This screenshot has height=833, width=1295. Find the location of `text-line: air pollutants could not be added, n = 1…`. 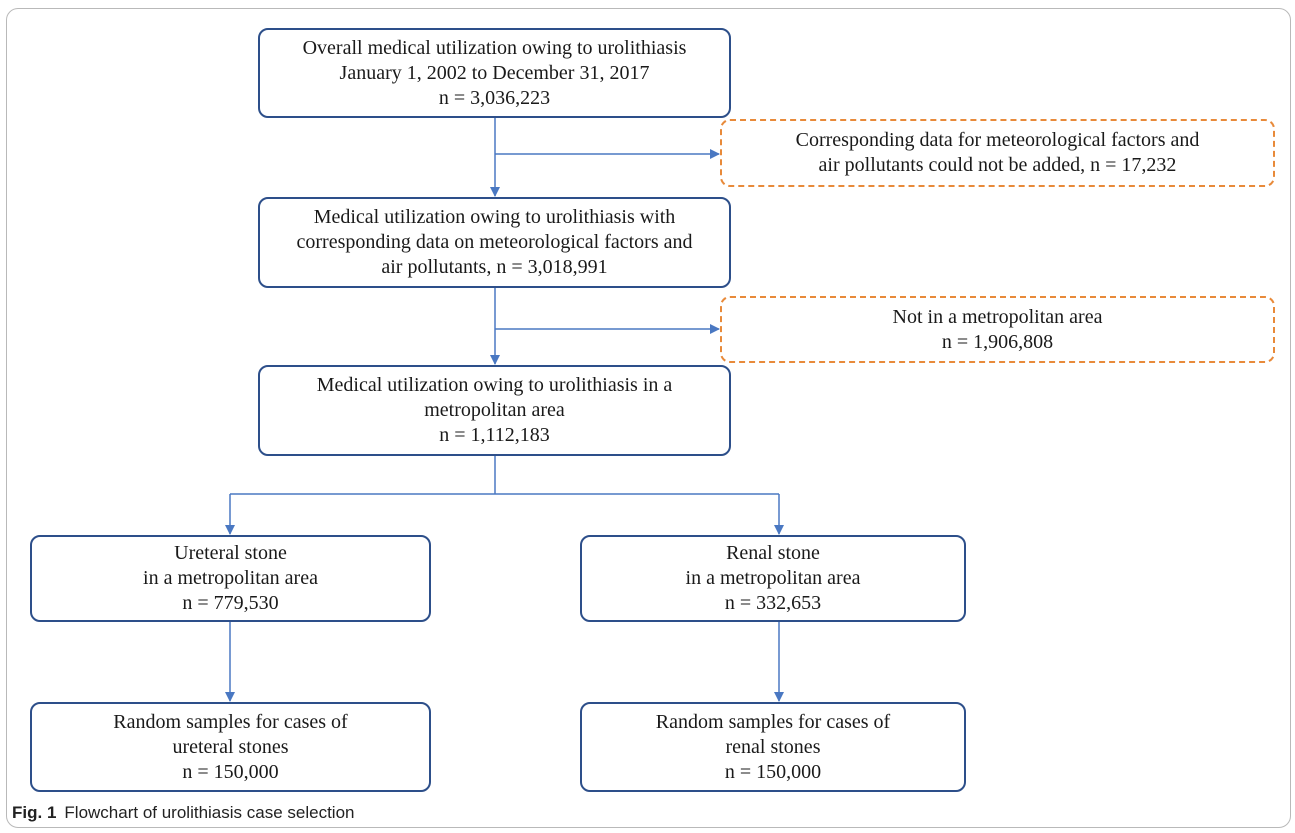

text-line: air pollutants could not be added, n = 1… is located at coordinates (997, 165).